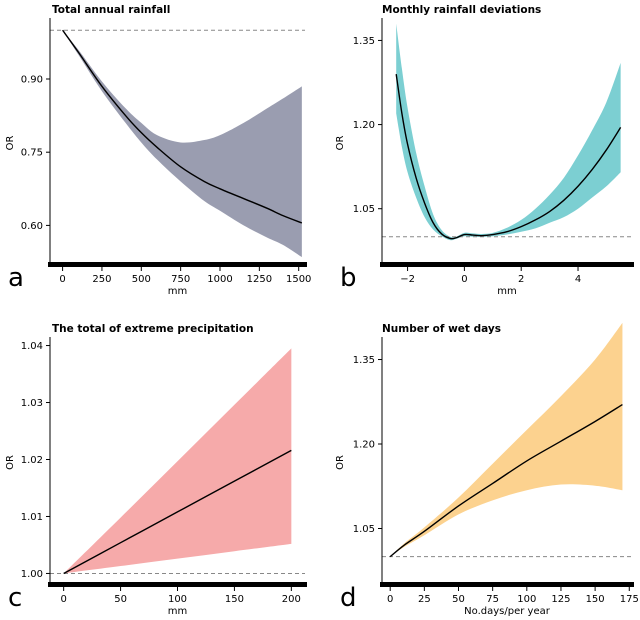 This screenshot has width=640, height=620. I want to click on x-tick-label: 750, so click(180, 279).